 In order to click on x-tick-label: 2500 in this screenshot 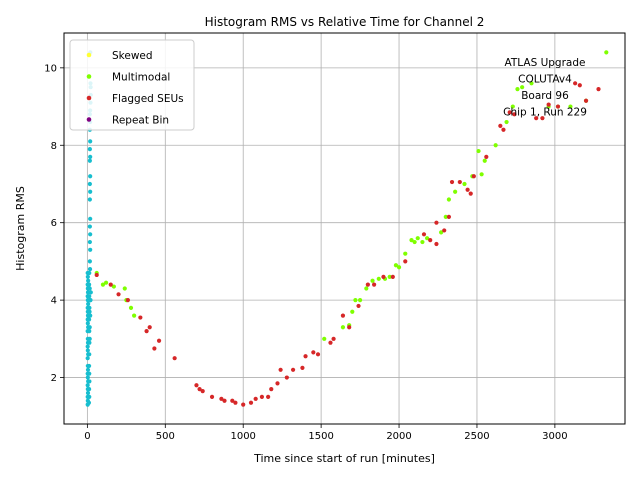, I will do `click(476, 436)`.